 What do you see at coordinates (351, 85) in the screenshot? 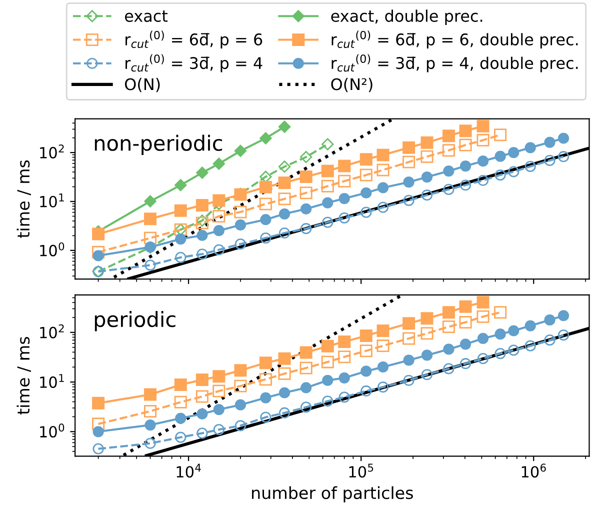
I see `legend-label: O(N²)` at bounding box center [351, 85].